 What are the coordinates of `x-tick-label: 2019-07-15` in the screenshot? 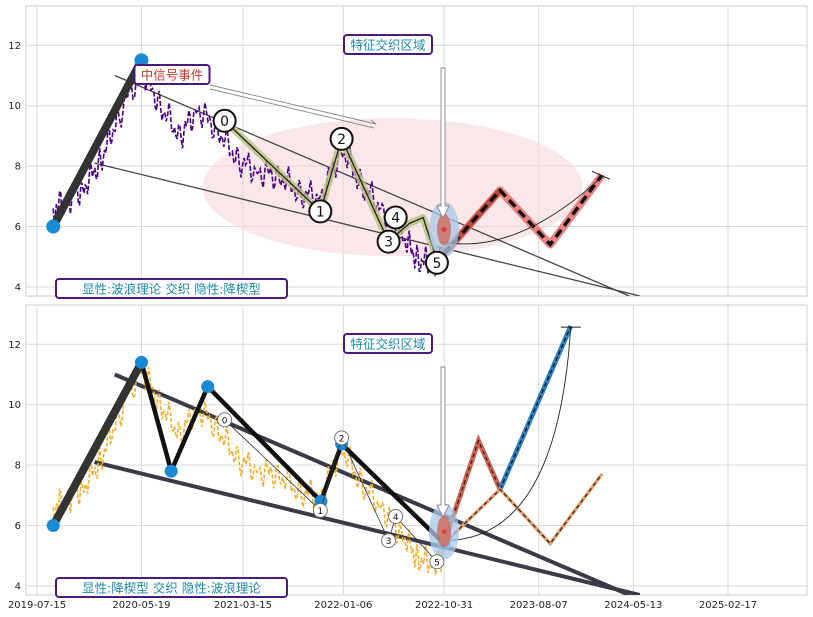 It's located at (37, 605).